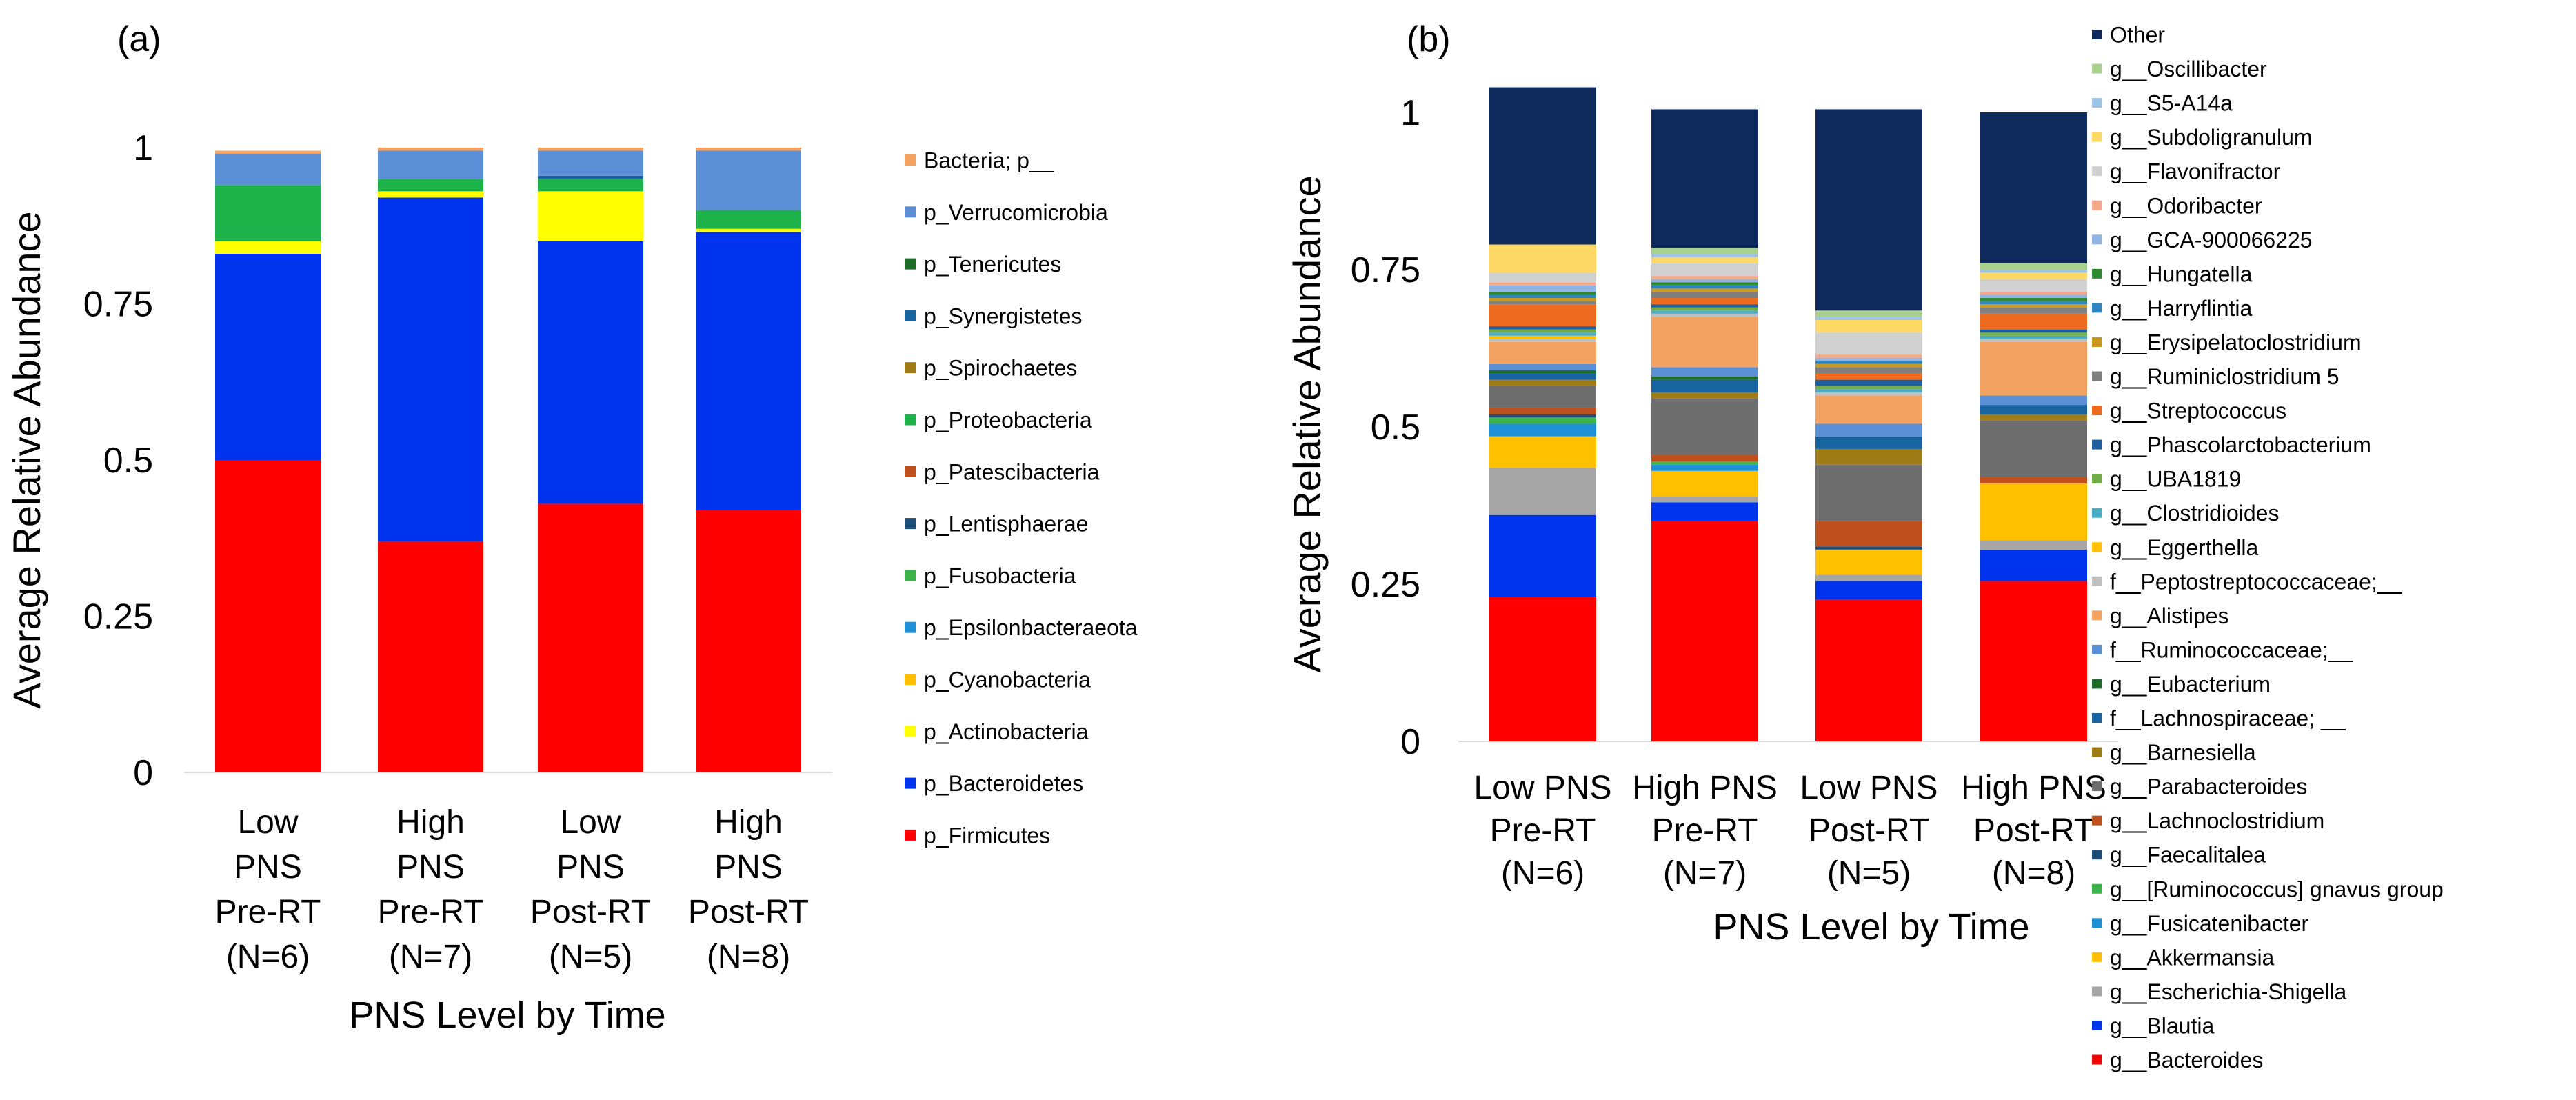  What do you see at coordinates (2184, 547) in the screenshot?
I see `chart-b-legend-label: g__Eggerthella` at bounding box center [2184, 547].